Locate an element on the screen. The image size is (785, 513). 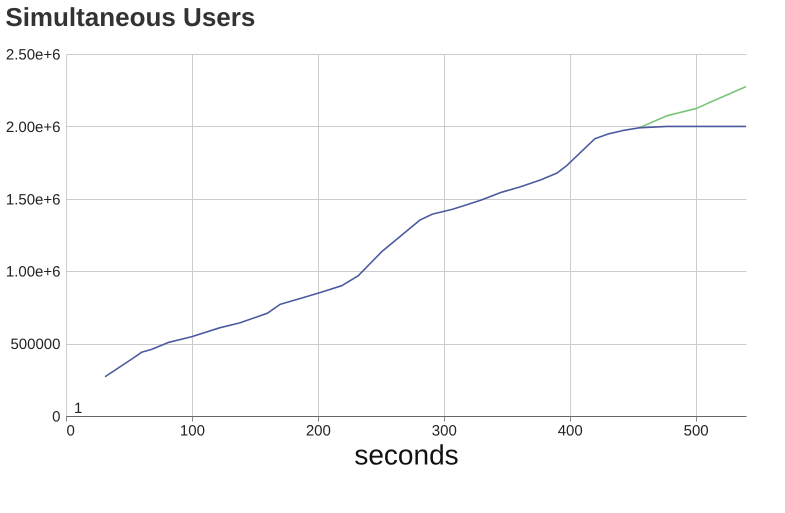
y-tick-label: 0 is located at coordinates (56, 417).